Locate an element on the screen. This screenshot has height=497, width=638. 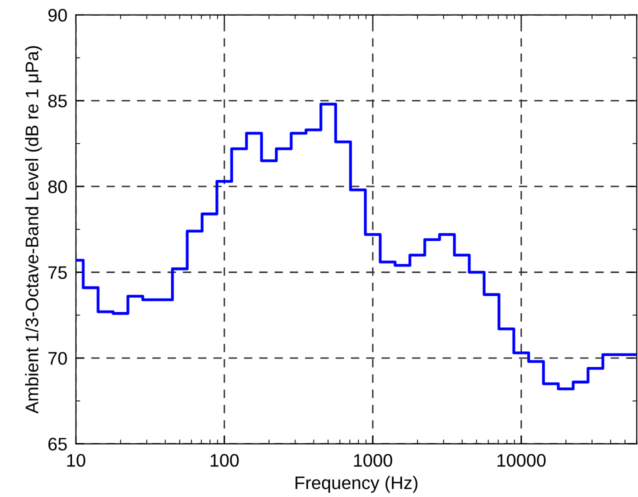
y-tick-label: 80 is located at coordinates (57, 187).